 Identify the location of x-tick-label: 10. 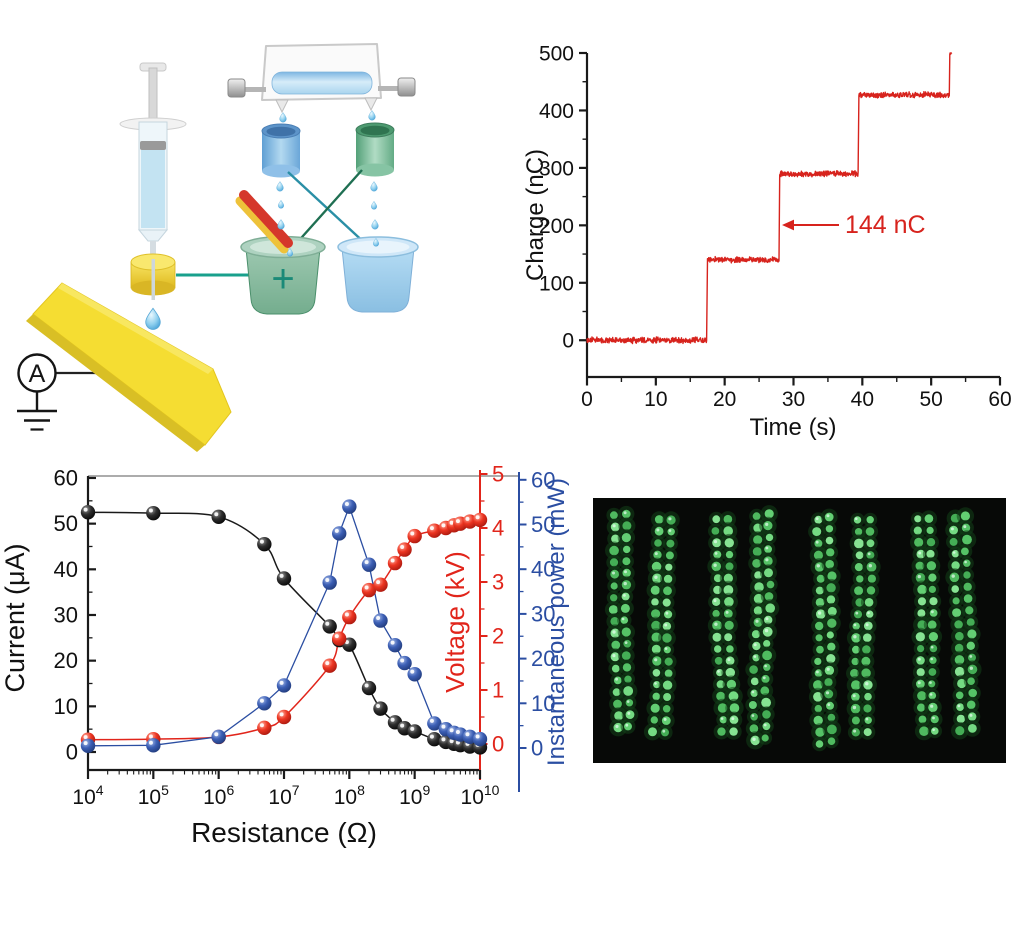
(655, 399).